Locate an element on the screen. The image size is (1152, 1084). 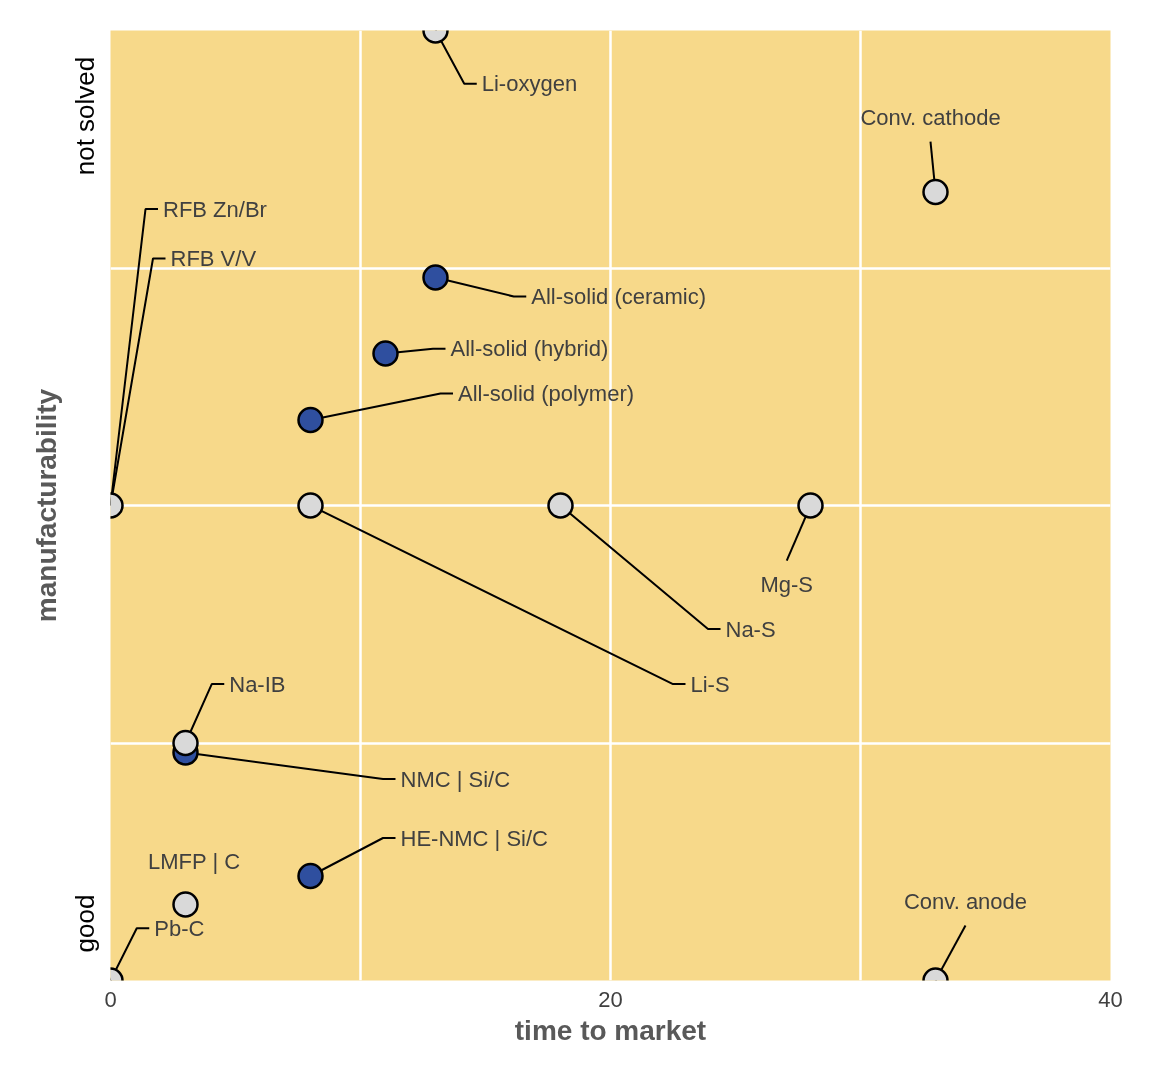
annotation: Li-oxygen is located at coordinates (529, 84).